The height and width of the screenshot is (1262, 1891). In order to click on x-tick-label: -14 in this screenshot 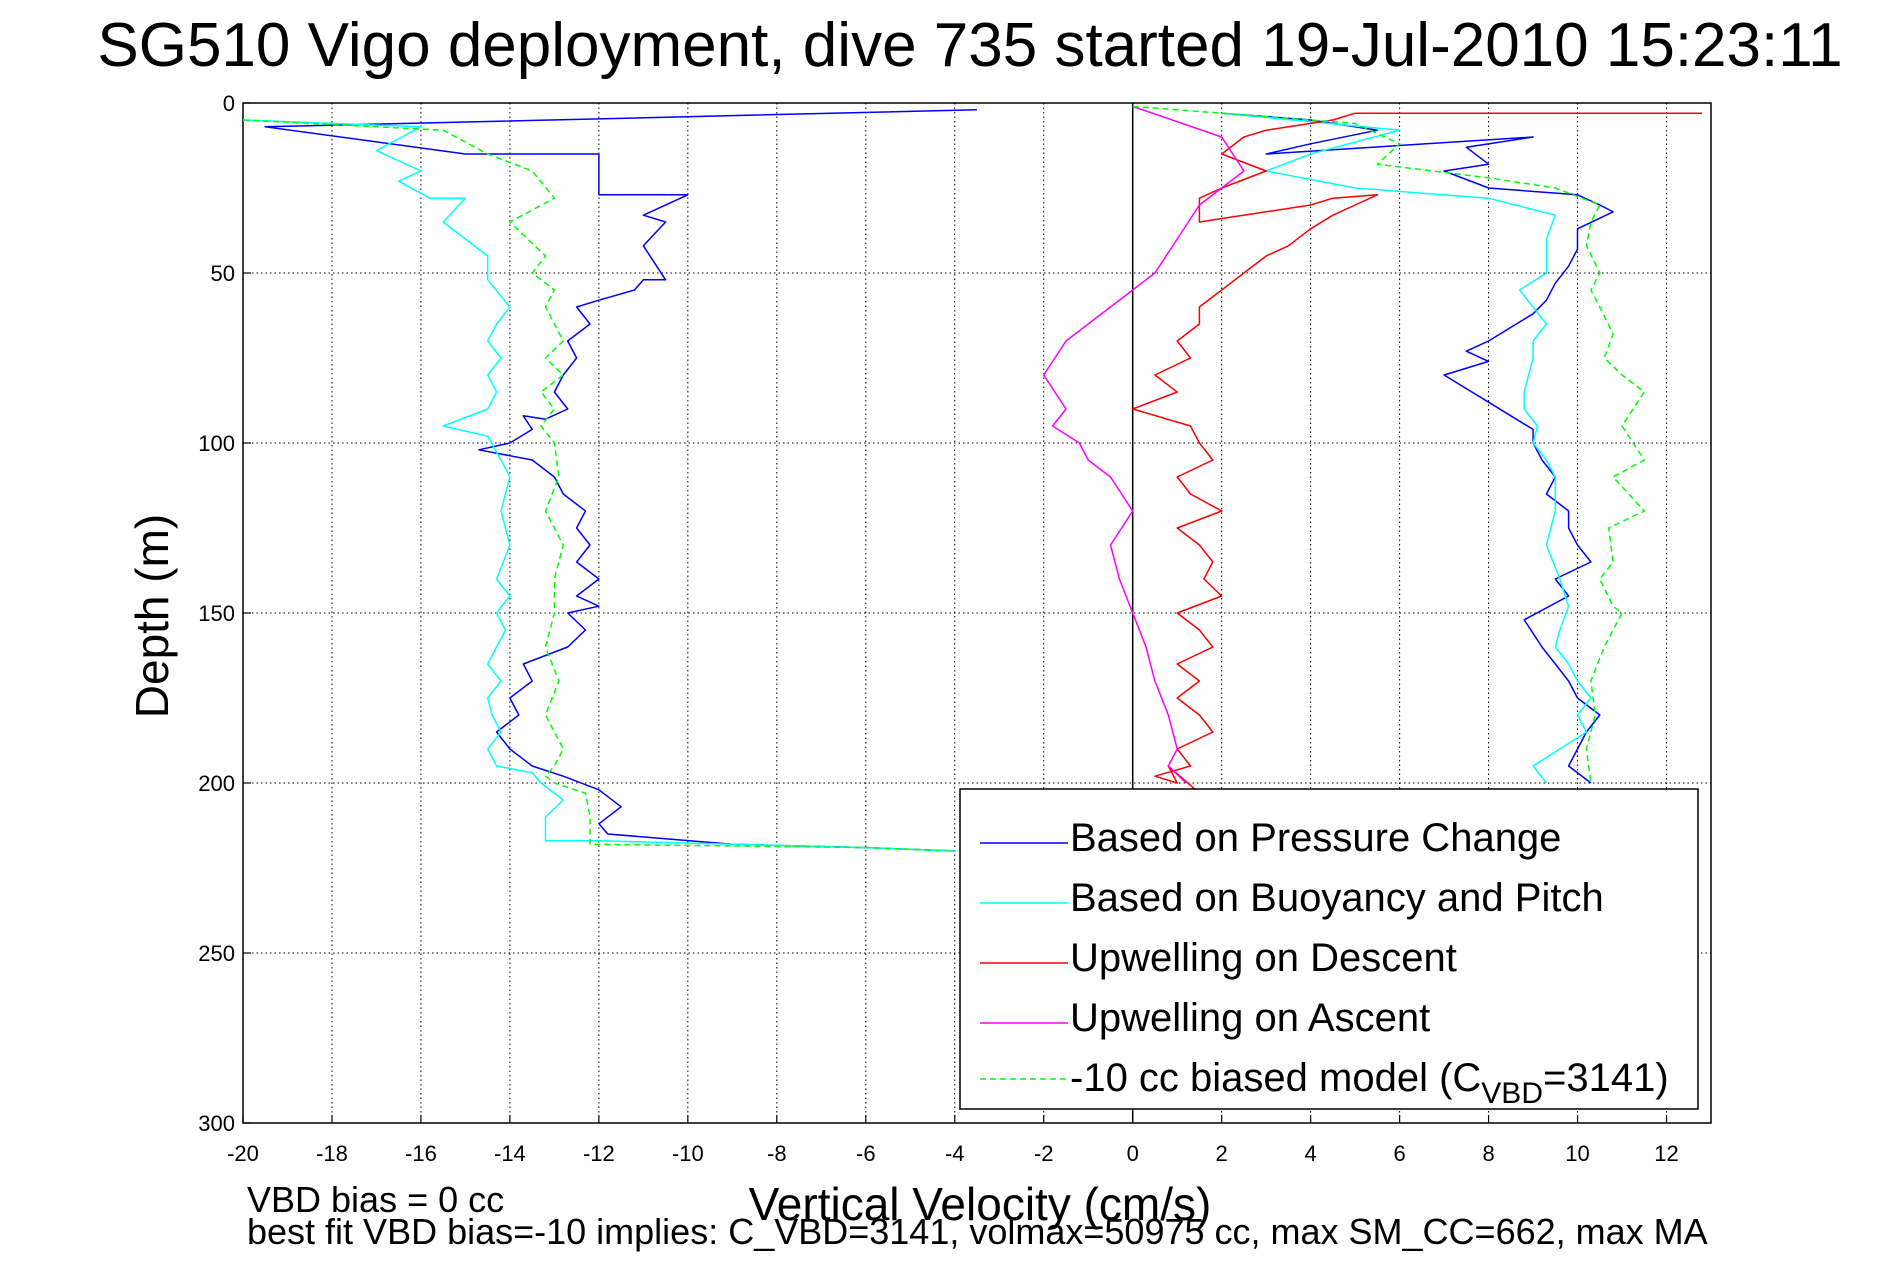, I will do `click(510, 1153)`.